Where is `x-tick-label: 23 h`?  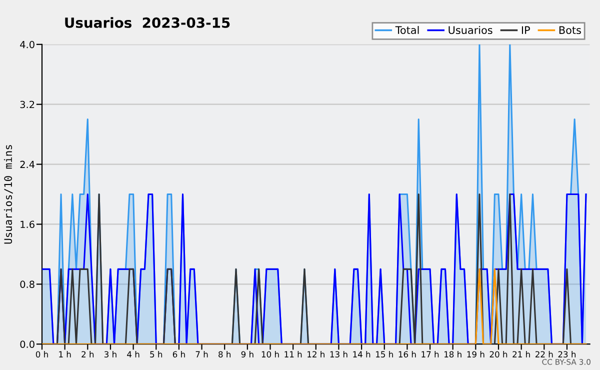
x-tick-label: 23 h is located at coordinates (567, 354).